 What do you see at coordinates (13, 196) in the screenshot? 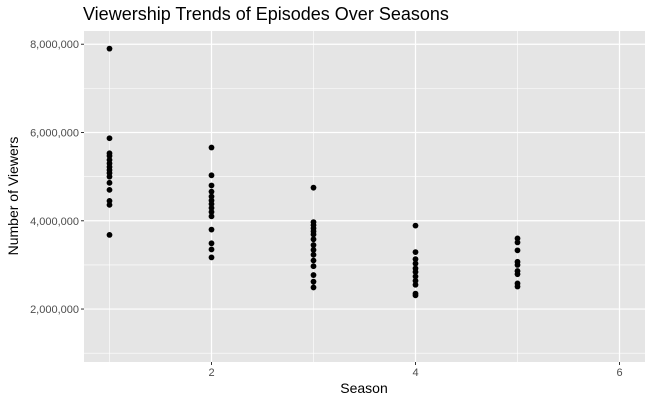
I see `y-axis-title: Number of Viewers` at bounding box center [13, 196].